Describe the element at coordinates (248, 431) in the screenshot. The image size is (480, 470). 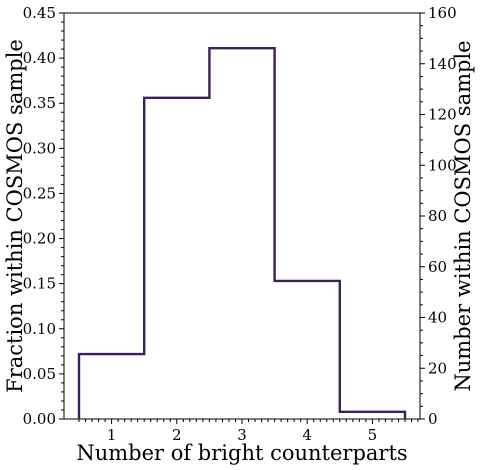
I see `x-axis: 1 2 3 4 5` at that location.